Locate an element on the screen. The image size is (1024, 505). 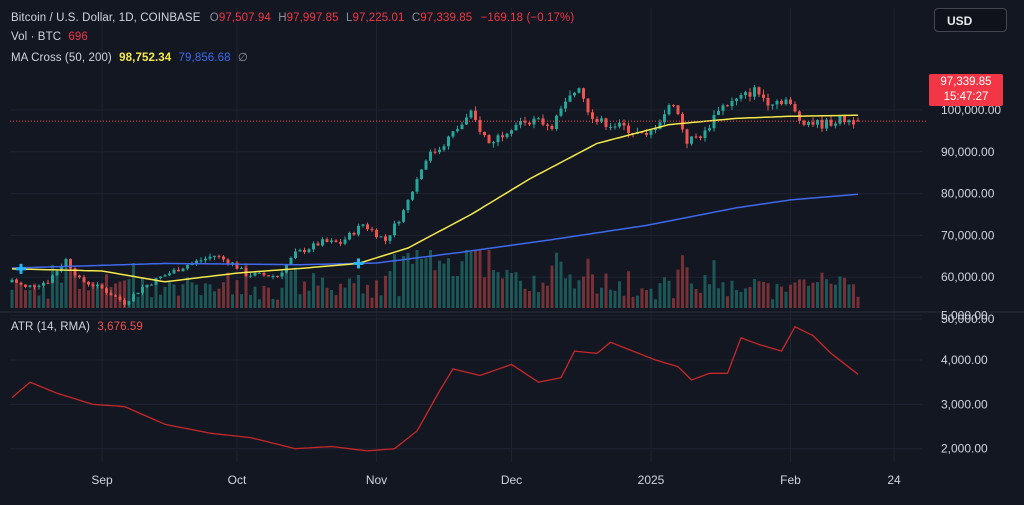
symbol-title: Bitcoin / U.S. Dollar, 1D, COINBASE is located at coordinates (106, 18).